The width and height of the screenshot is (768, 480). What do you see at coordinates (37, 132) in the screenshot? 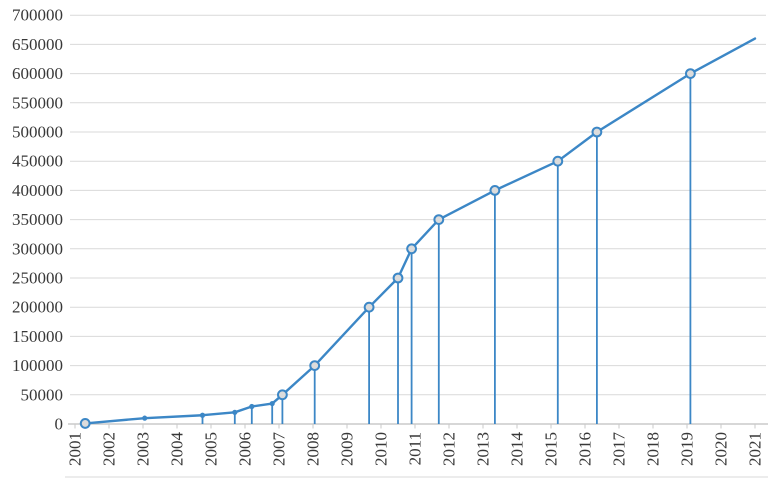
I see `y-tick-label: 500000` at bounding box center [37, 132].